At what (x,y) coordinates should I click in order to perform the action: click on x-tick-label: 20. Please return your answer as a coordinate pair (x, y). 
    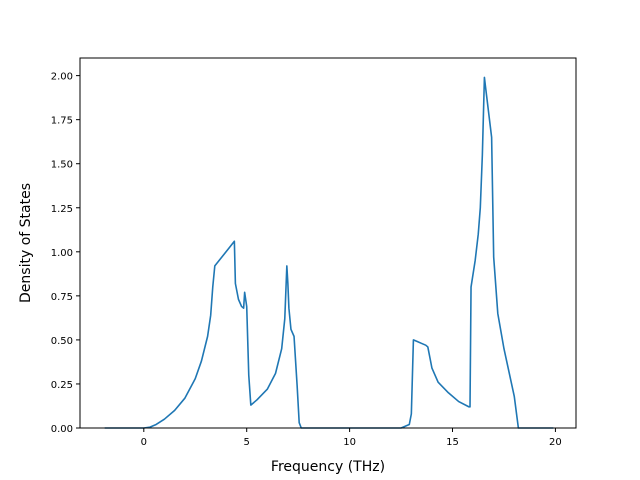
    Looking at the image, I should click on (555, 442).